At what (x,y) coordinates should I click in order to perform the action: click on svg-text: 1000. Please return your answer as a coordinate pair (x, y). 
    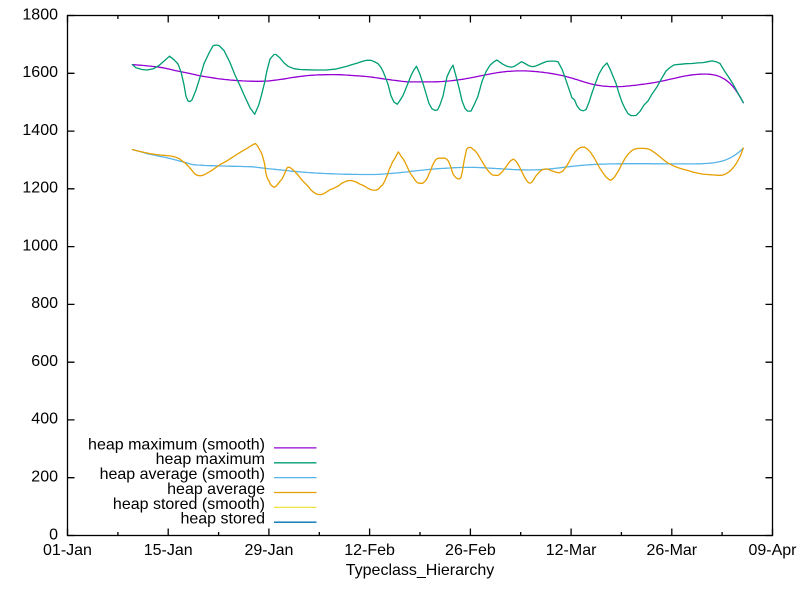
    Looking at the image, I should click on (40, 245).